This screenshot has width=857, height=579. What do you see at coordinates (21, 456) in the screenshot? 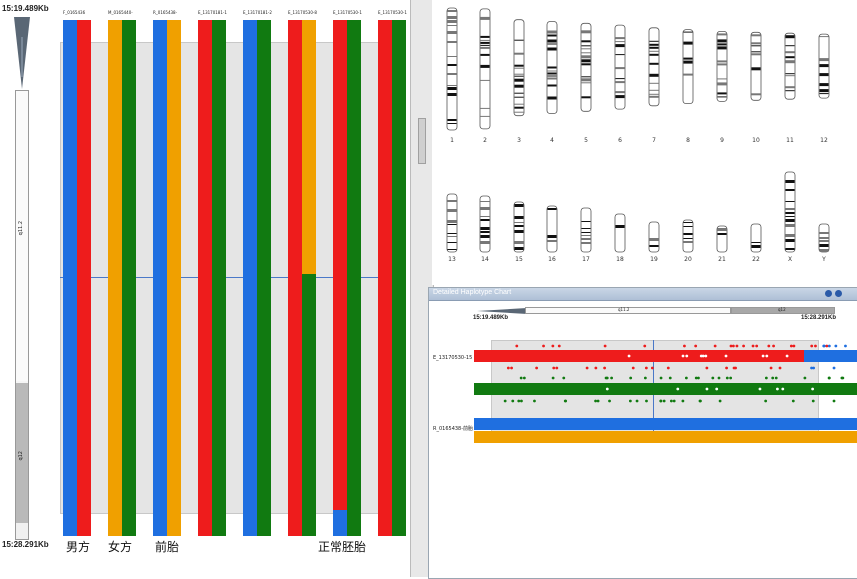
I see `band-label-lower: q12` at bounding box center [21, 456].